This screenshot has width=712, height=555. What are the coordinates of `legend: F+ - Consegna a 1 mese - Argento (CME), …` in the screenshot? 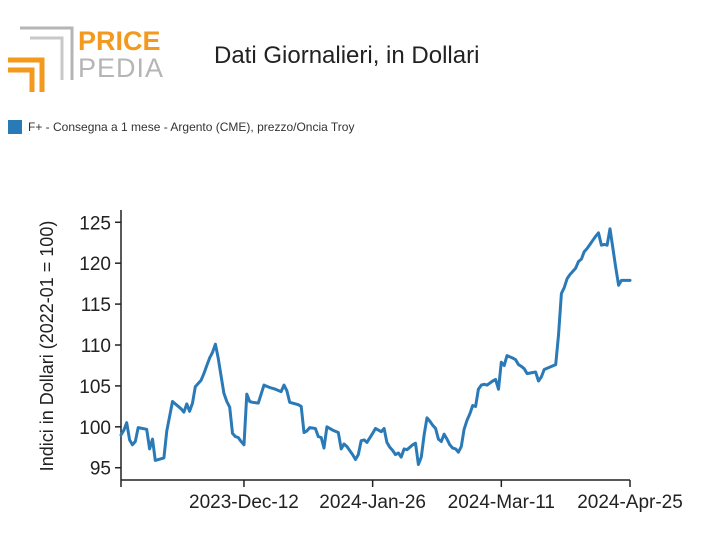 It's located at (181, 127).